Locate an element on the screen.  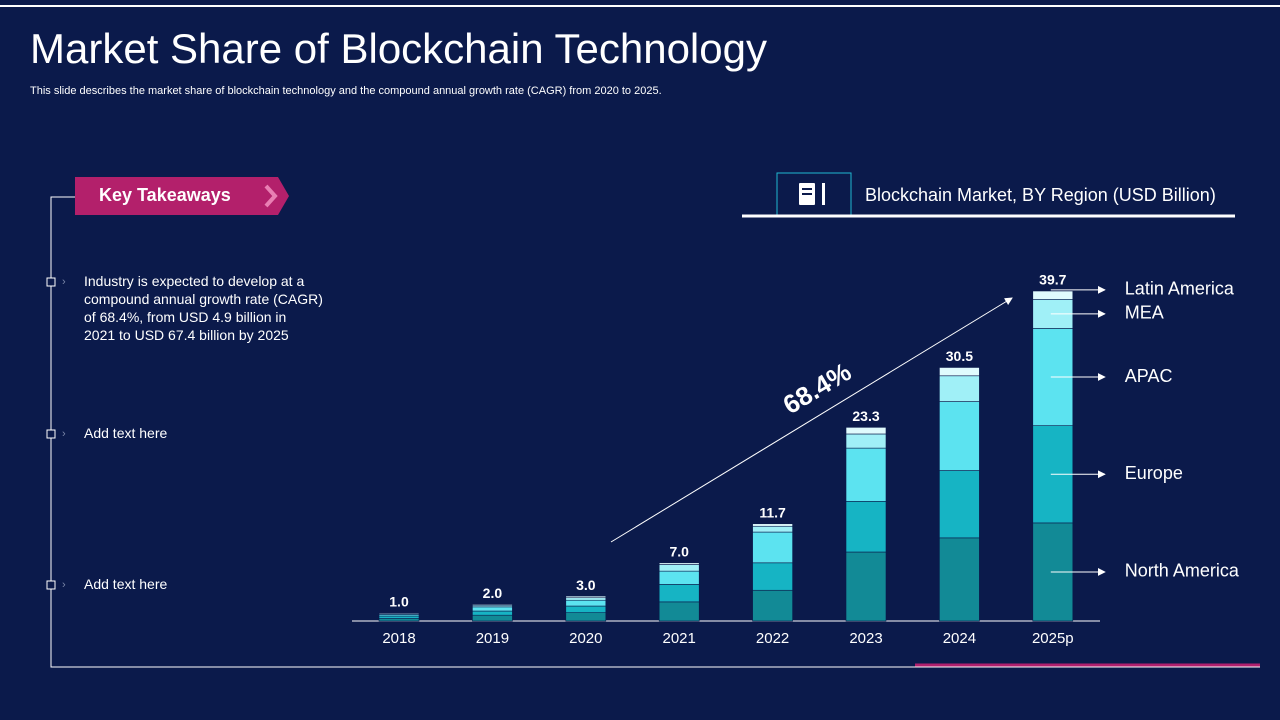
legend-label: Europe is located at coordinates (1154, 473).